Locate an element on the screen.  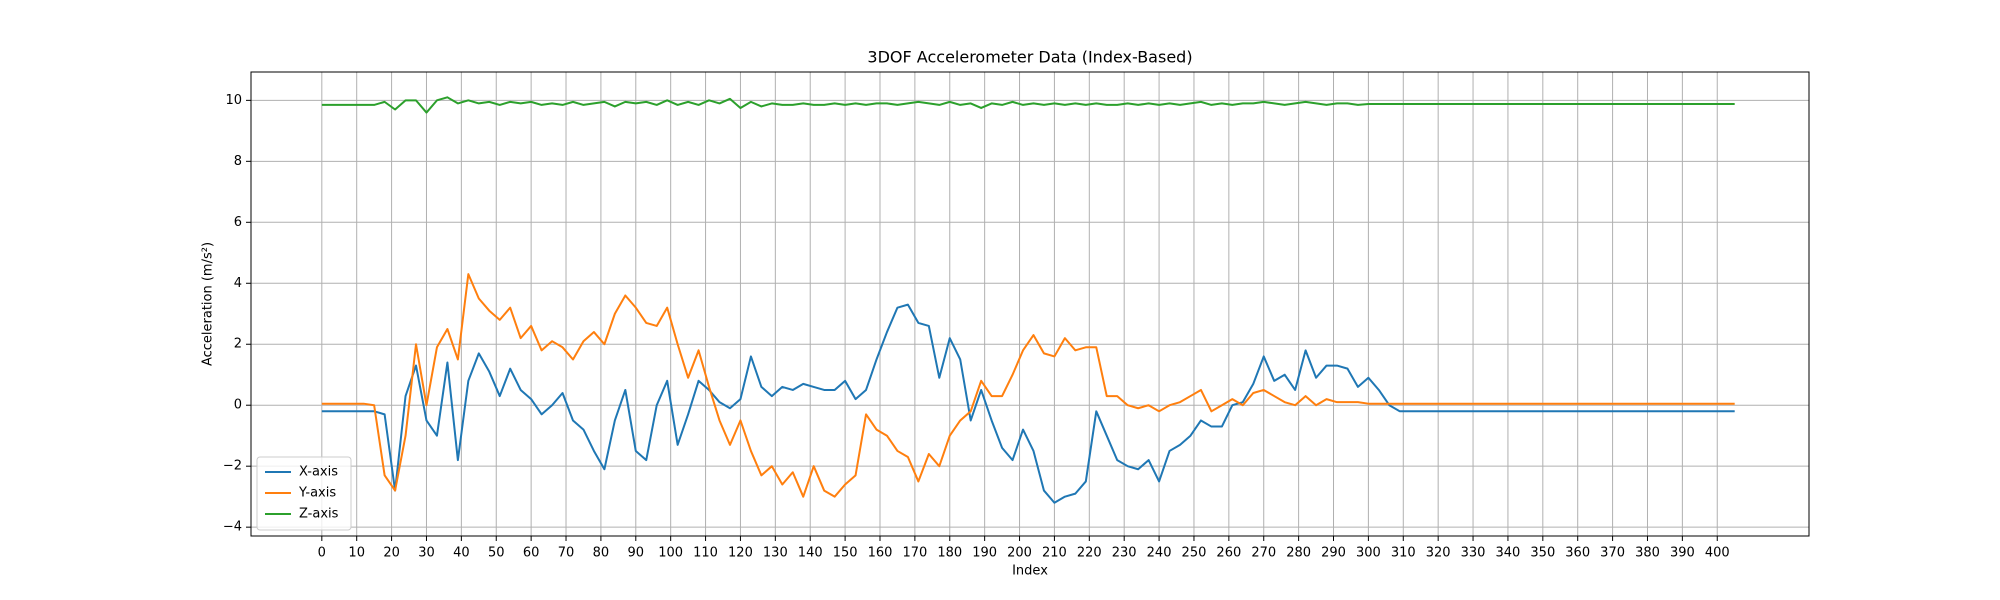
x-tick-label: 360 is located at coordinates (1577, 553).